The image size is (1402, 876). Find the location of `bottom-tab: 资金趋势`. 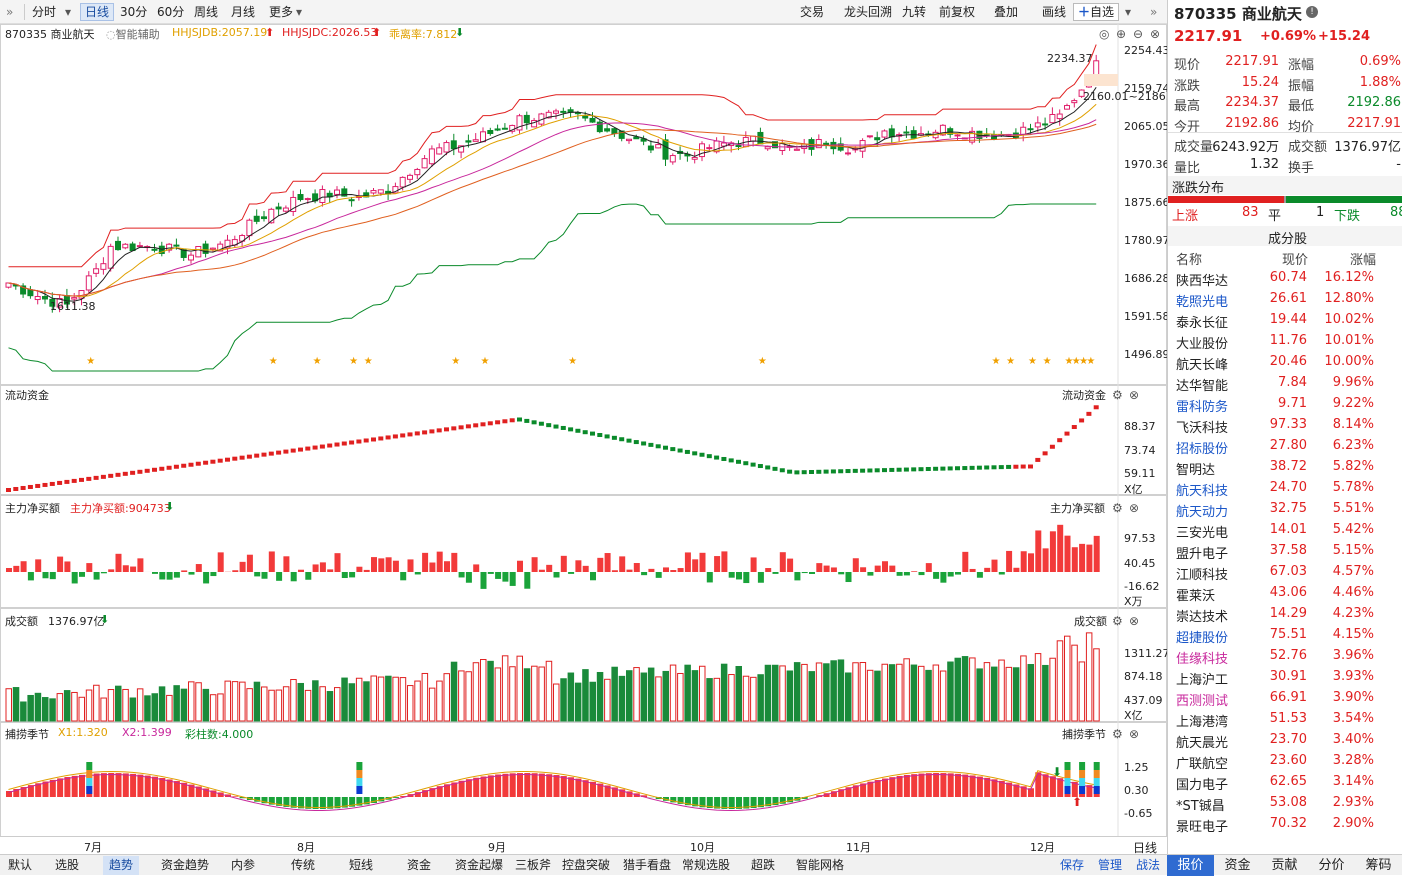

bottom-tab: 资金趋势 is located at coordinates (185, 865).